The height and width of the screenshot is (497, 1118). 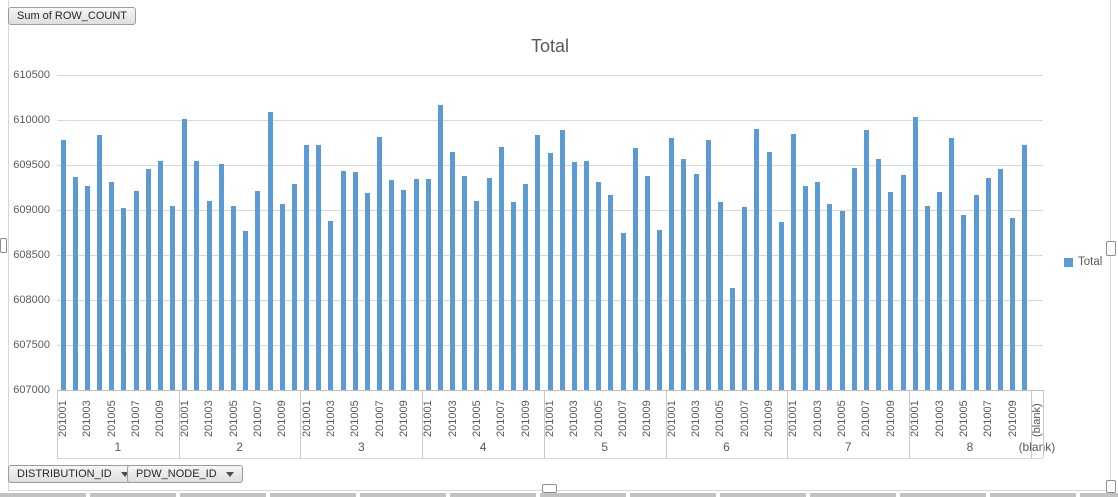 What do you see at coordinates (549, 488) in the screenshot?
I see `resize-handle-bottom-middle` at bounding box center [549, 488].